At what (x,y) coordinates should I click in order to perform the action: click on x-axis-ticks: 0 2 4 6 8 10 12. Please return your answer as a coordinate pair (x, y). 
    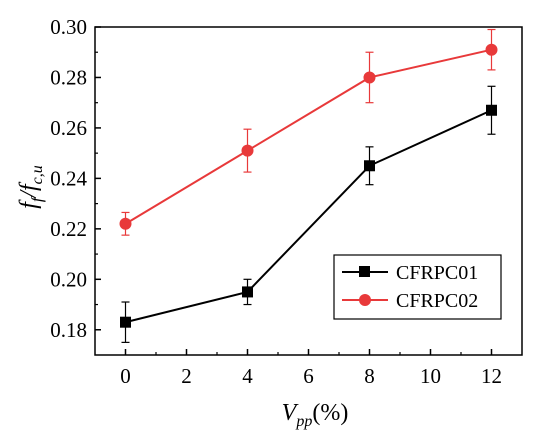
    Looking at the image, I should click on (311, 368).